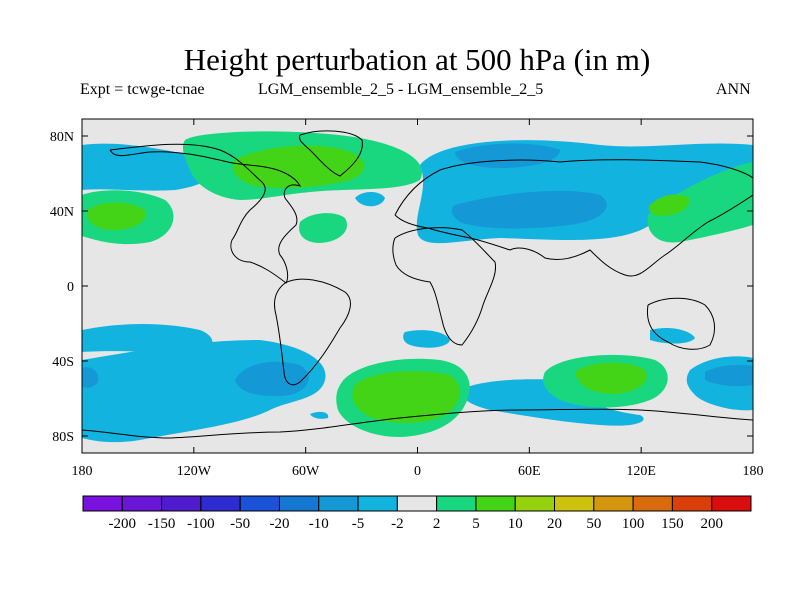 Image resolution: width=800 pixels, height=600 pixels. What do you see at coordinates (529, 471) in the screenshot?
I see `lon-tick-label: 60E` at bounding box center [529, 471].